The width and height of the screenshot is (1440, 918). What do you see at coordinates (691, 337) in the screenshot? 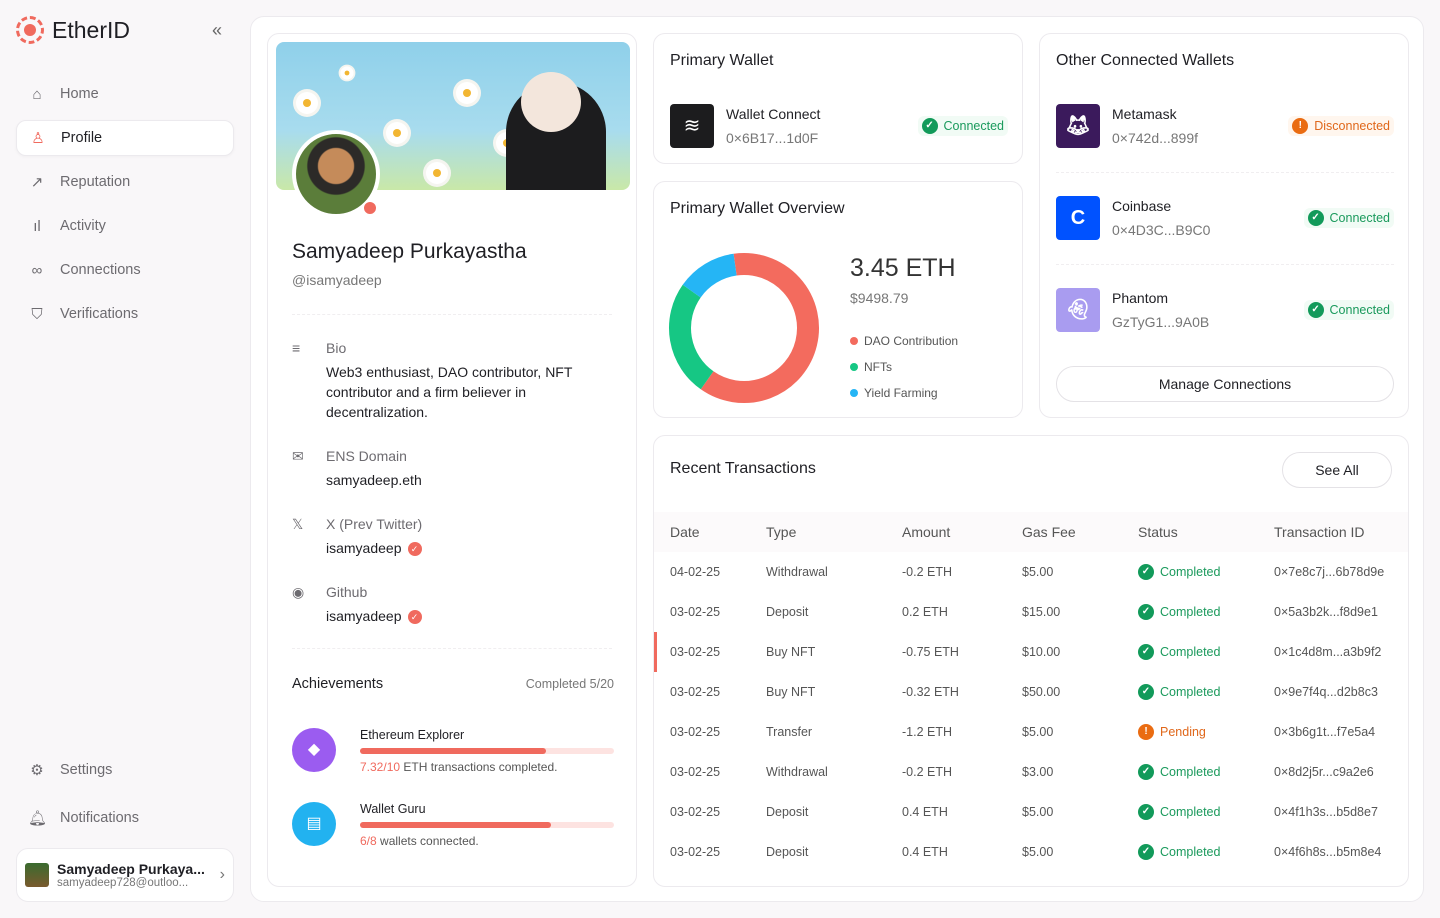
I see `donut-slice-nfts` at bounding box center [691, 337].